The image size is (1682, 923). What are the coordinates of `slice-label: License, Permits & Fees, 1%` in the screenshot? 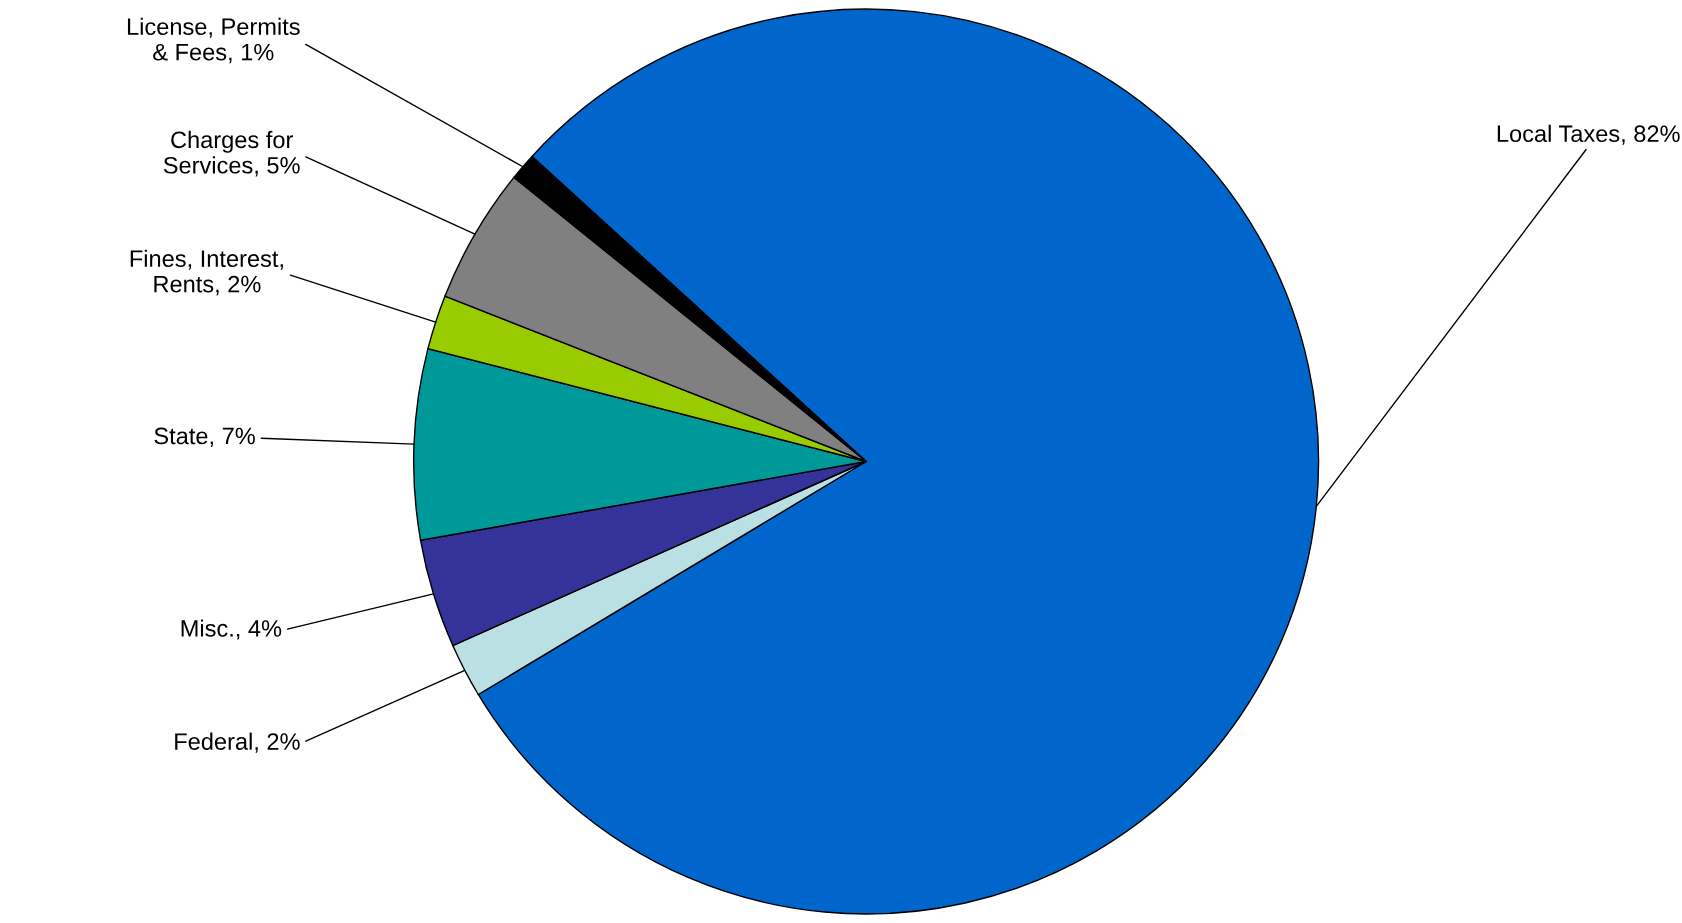 It's located at (213, 40).